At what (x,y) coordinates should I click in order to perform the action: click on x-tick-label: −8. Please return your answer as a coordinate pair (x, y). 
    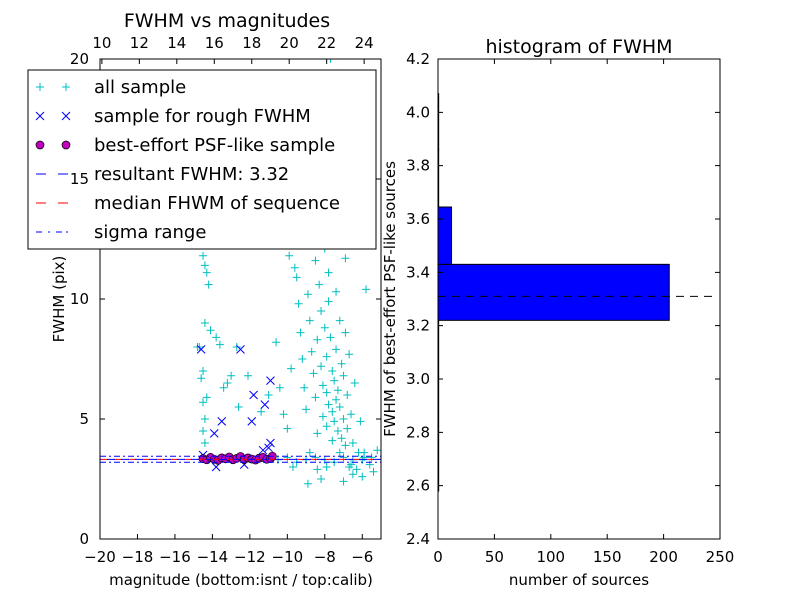
    Looking at the image, I should click on (325, 557).